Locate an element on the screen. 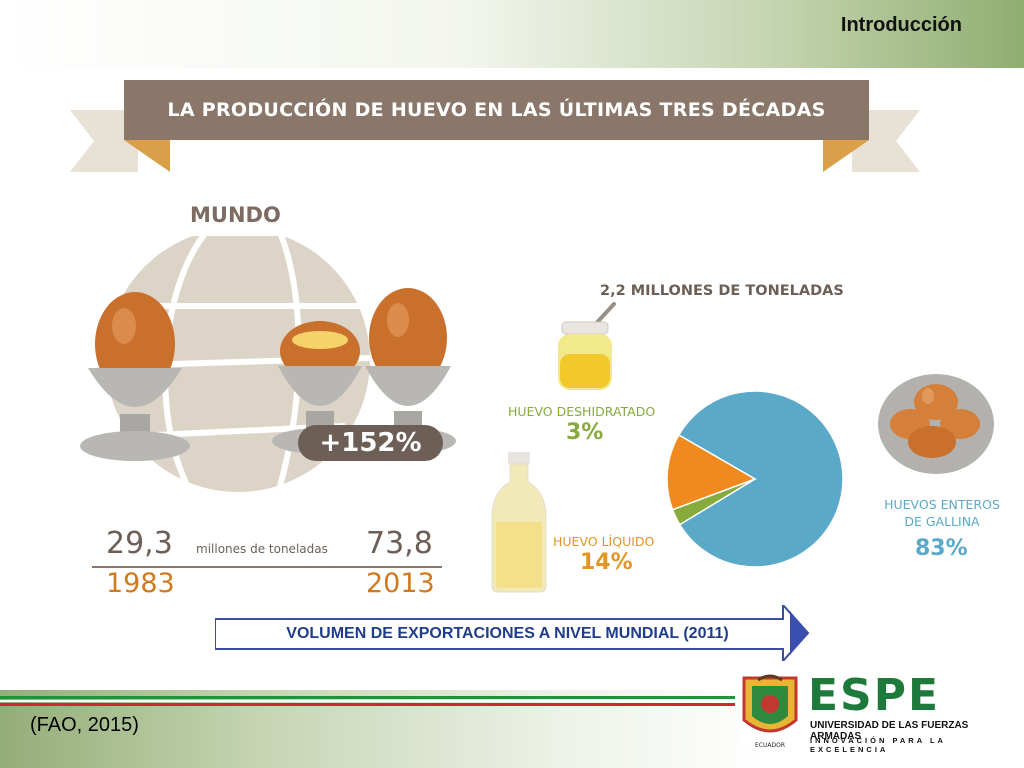  chart-title: 2,2 MILLONES DE TONELADAS is located at coordinates (722, 291).